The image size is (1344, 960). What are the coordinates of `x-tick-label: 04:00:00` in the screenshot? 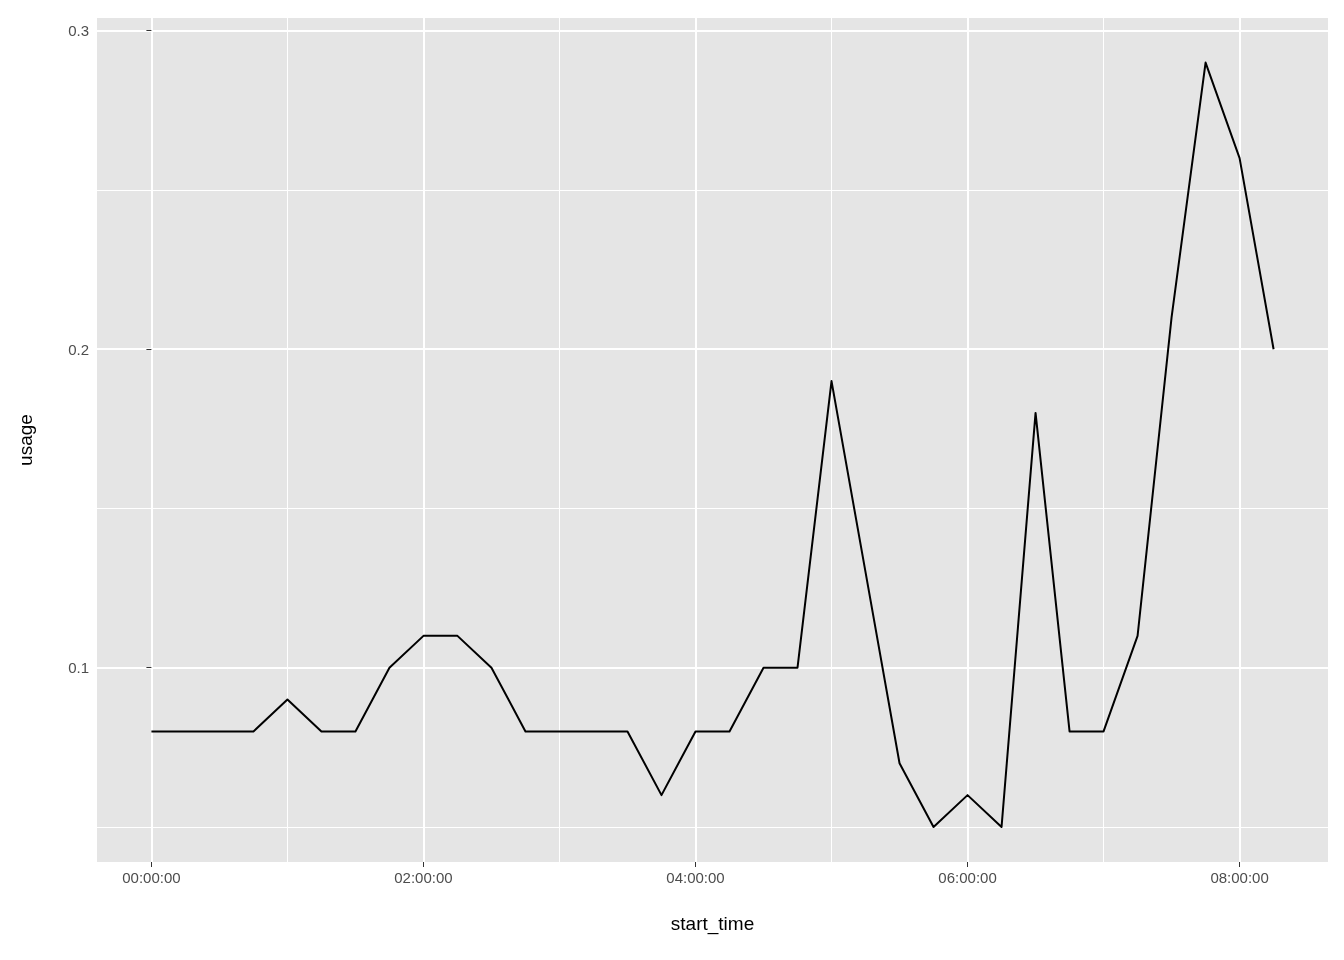 It's located at (695, 877).